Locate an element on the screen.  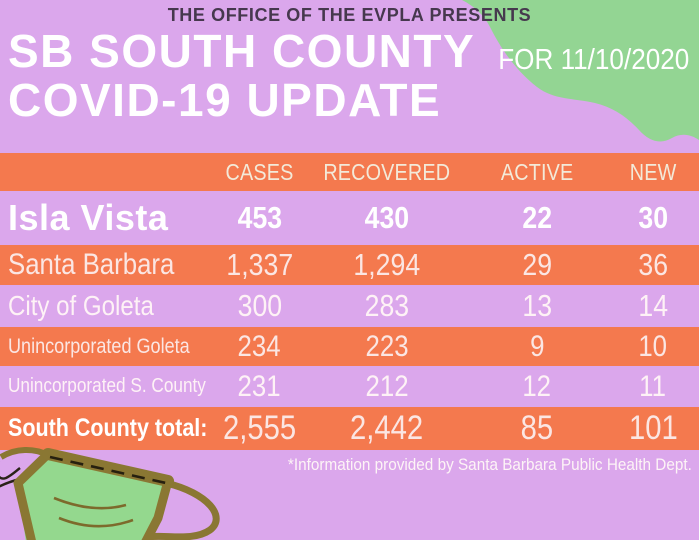
table-row-city-of-goleta: City of Goleta 300 283 13 14 is located at coordinates (349, 306).